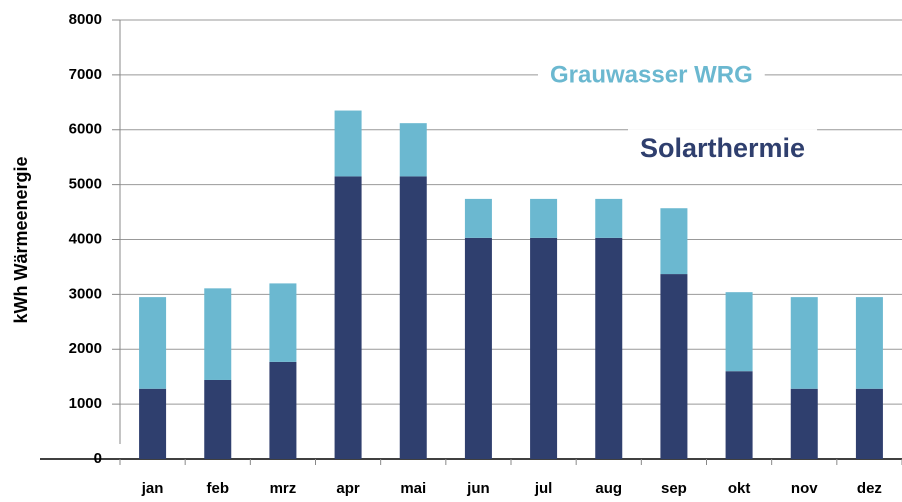  I want to click on x-tick-label: aug, so click(608, 488).